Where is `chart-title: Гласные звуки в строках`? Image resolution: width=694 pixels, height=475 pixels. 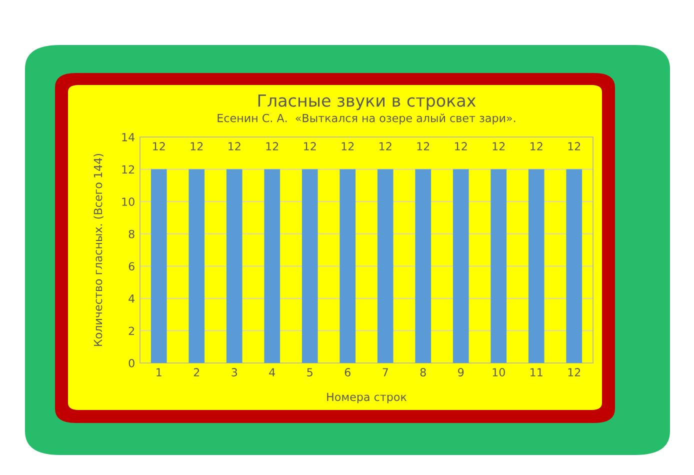
chart-title: Гласные звуки в строках is located at coordinates (367, 102).